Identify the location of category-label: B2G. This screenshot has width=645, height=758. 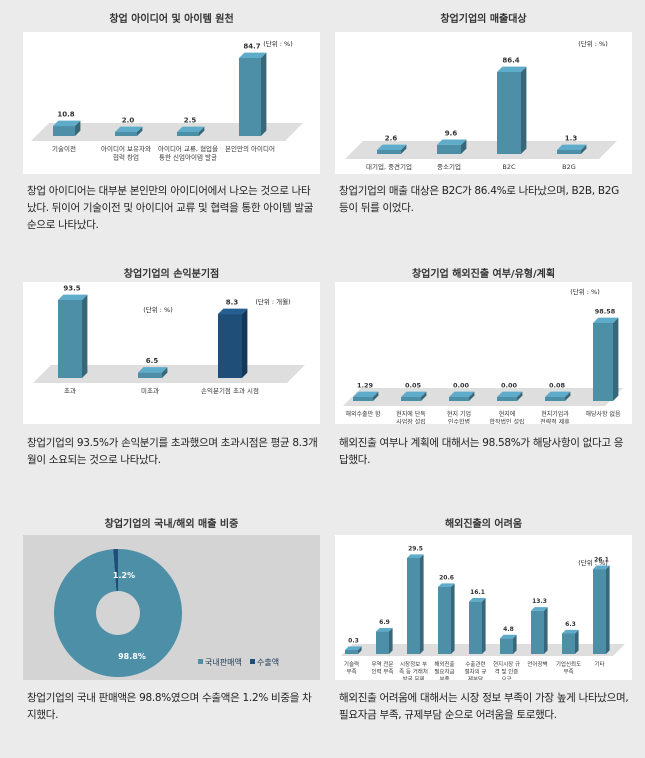
(569, 167).